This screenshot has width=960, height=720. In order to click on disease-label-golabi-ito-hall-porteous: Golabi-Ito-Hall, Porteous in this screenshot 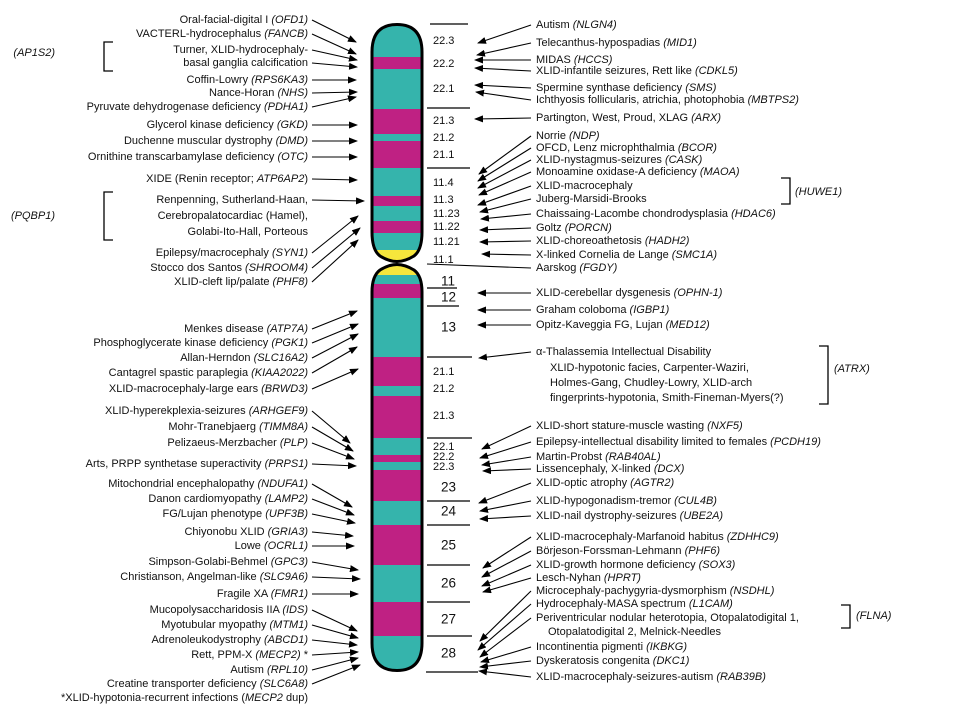, I will do `click(248, 232)`.